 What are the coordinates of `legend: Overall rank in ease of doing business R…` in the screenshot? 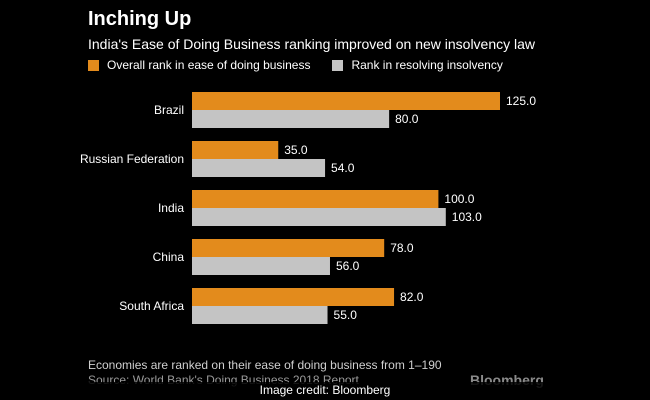 It's located at (306, 65).